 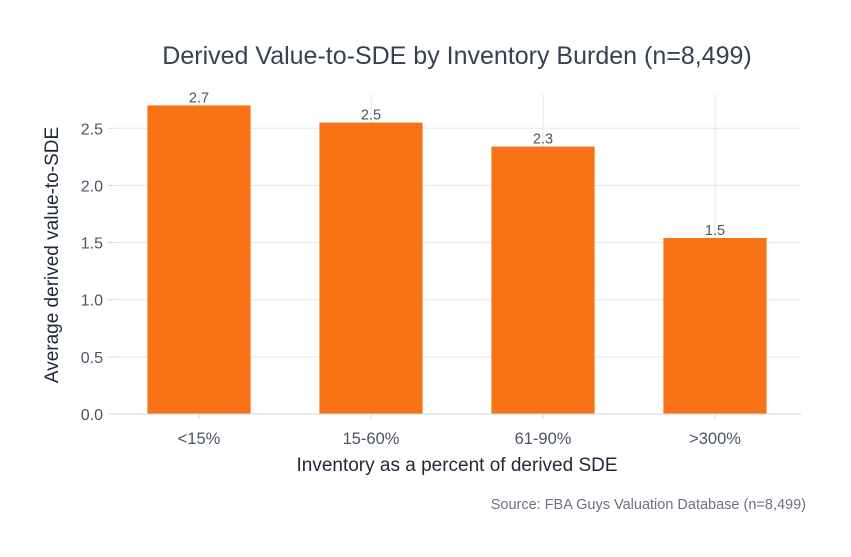 I want to click on y-tick-label: 2.0, so click(x=92, y=186).